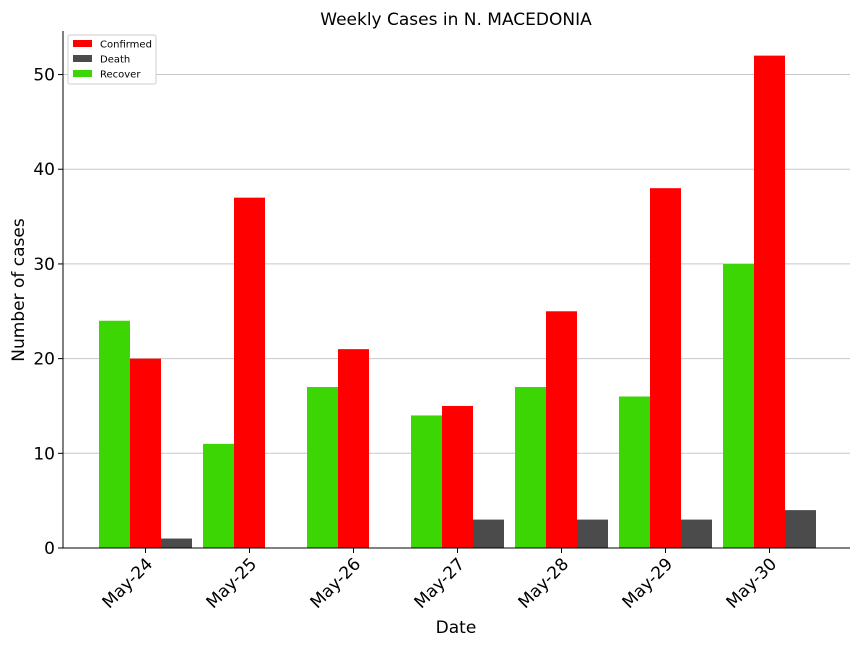  What do you see at coordinates (48, 312) in the screenshot?
I see `y-ticks: 0 10 20 30 40 50` at bounding box center [48, 312].